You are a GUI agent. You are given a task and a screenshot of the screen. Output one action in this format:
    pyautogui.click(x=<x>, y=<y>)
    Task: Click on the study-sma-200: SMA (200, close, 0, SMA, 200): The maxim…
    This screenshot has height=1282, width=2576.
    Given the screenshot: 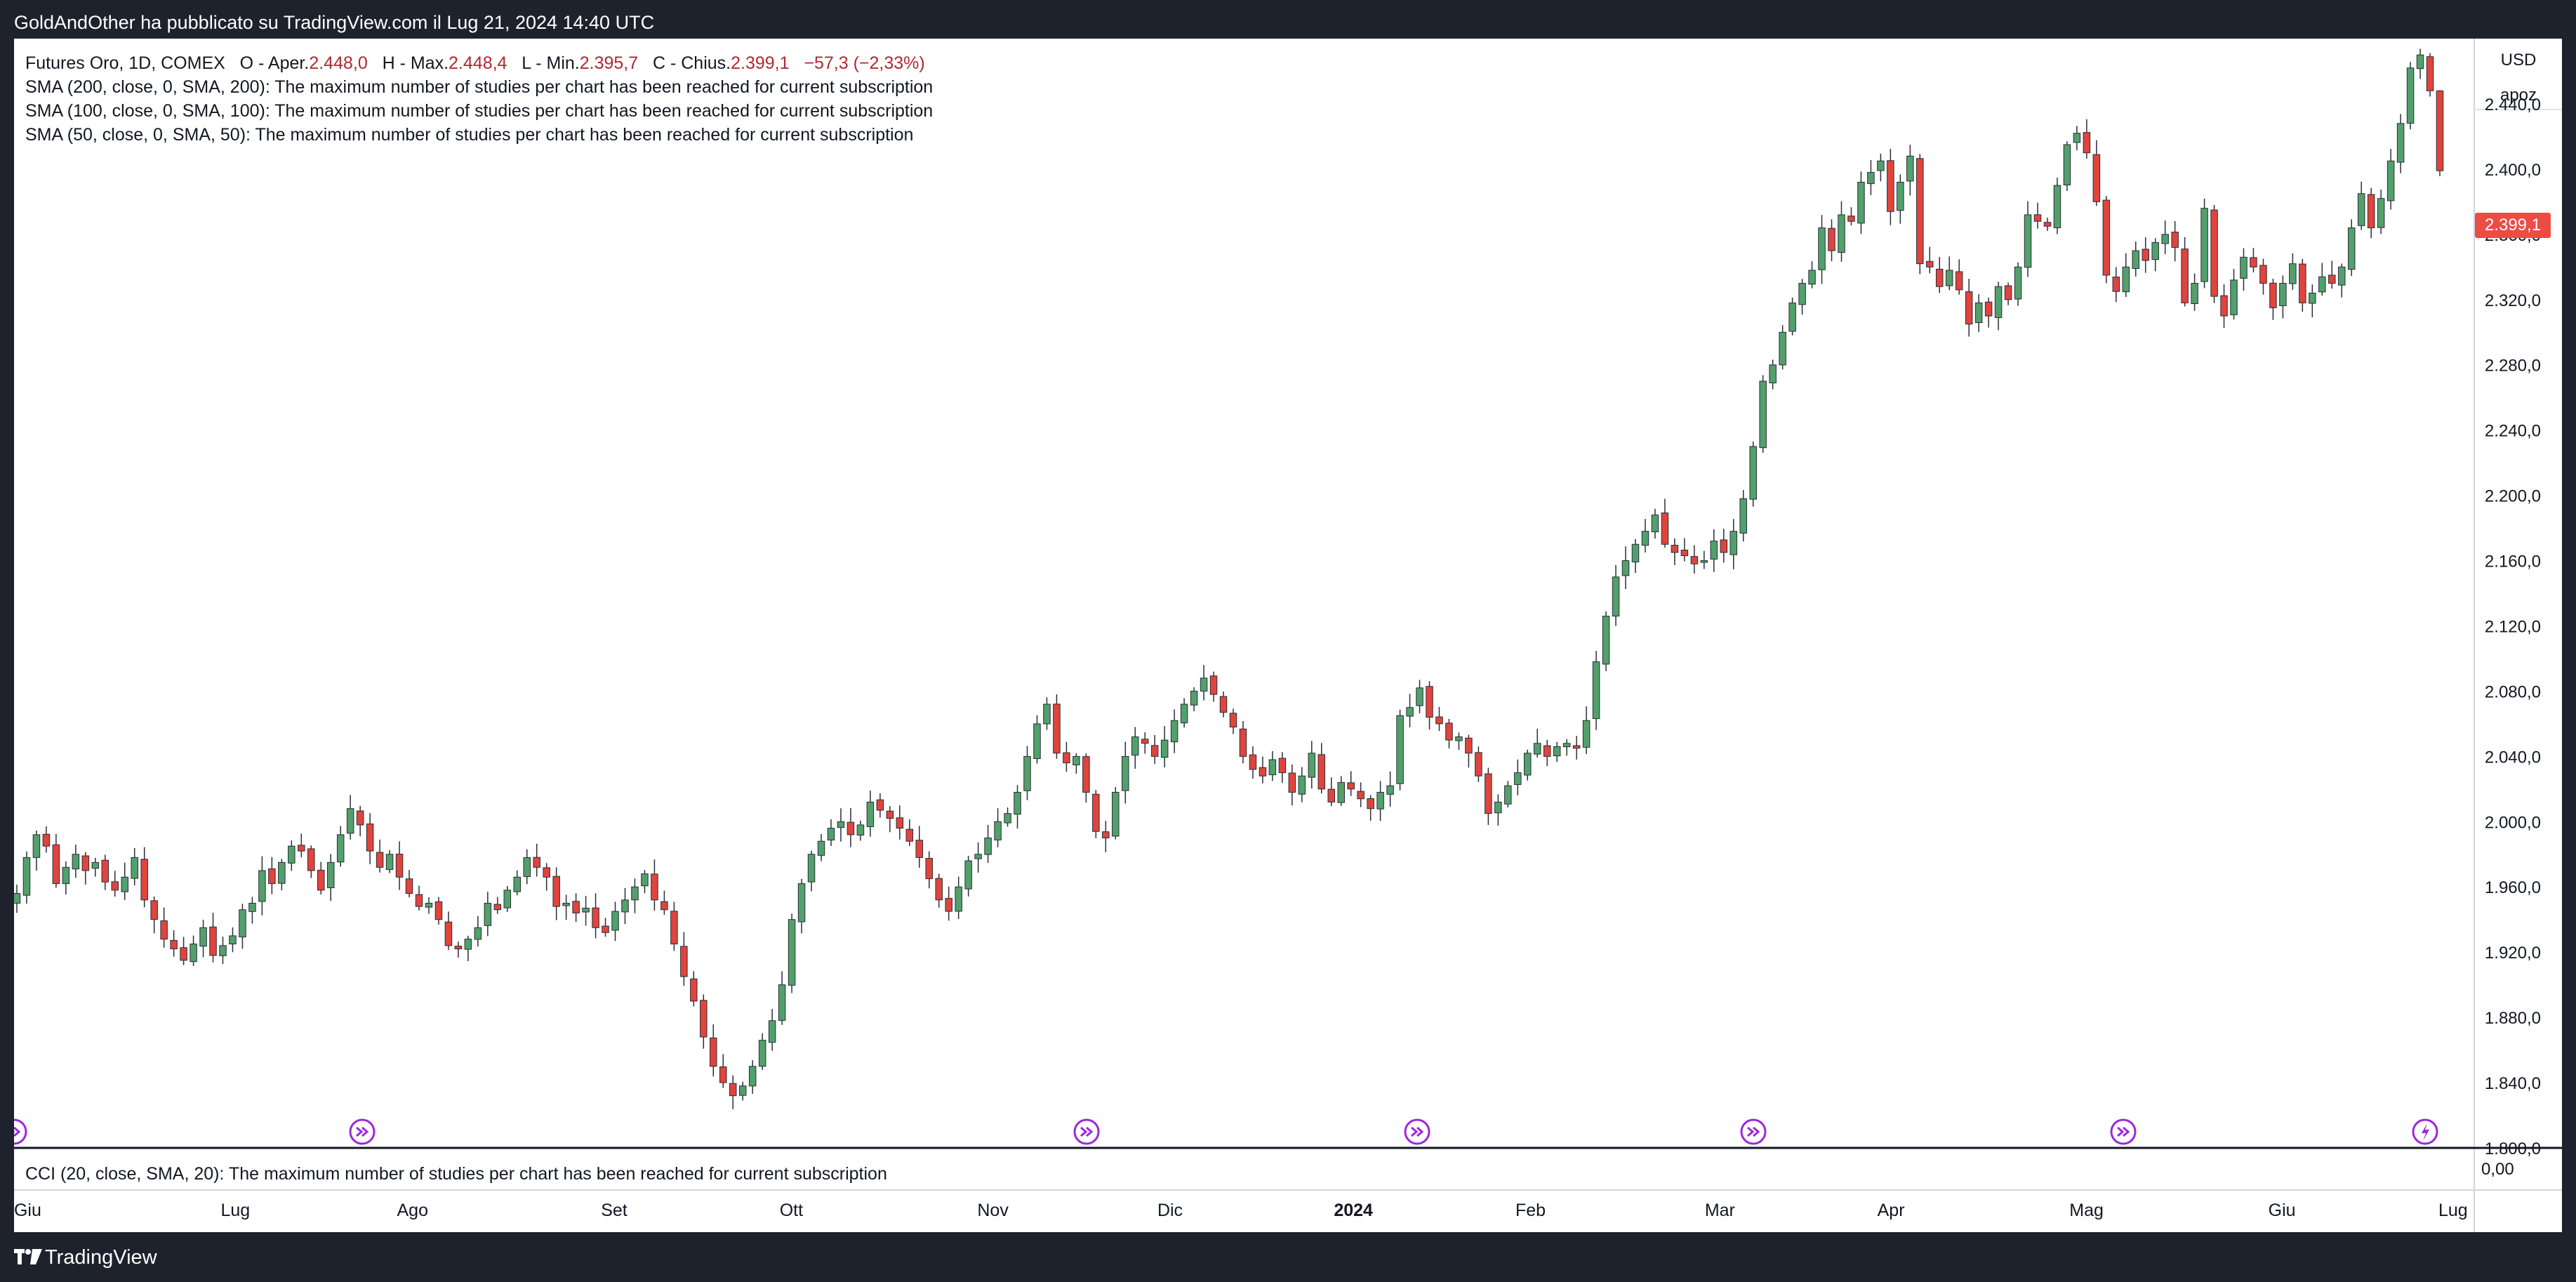 What is the action you would take?
    pyautogui.click(x=480, y=87)
    